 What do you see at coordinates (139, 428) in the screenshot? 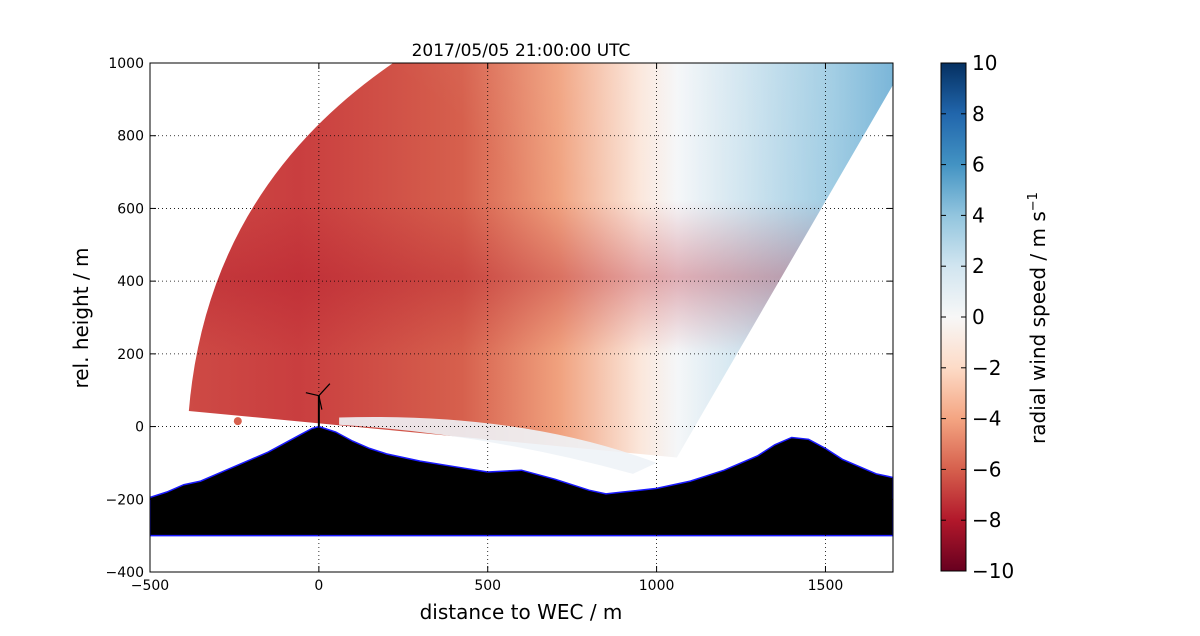
I see `y-tick-label: 0` at bounding box center [139, 428].